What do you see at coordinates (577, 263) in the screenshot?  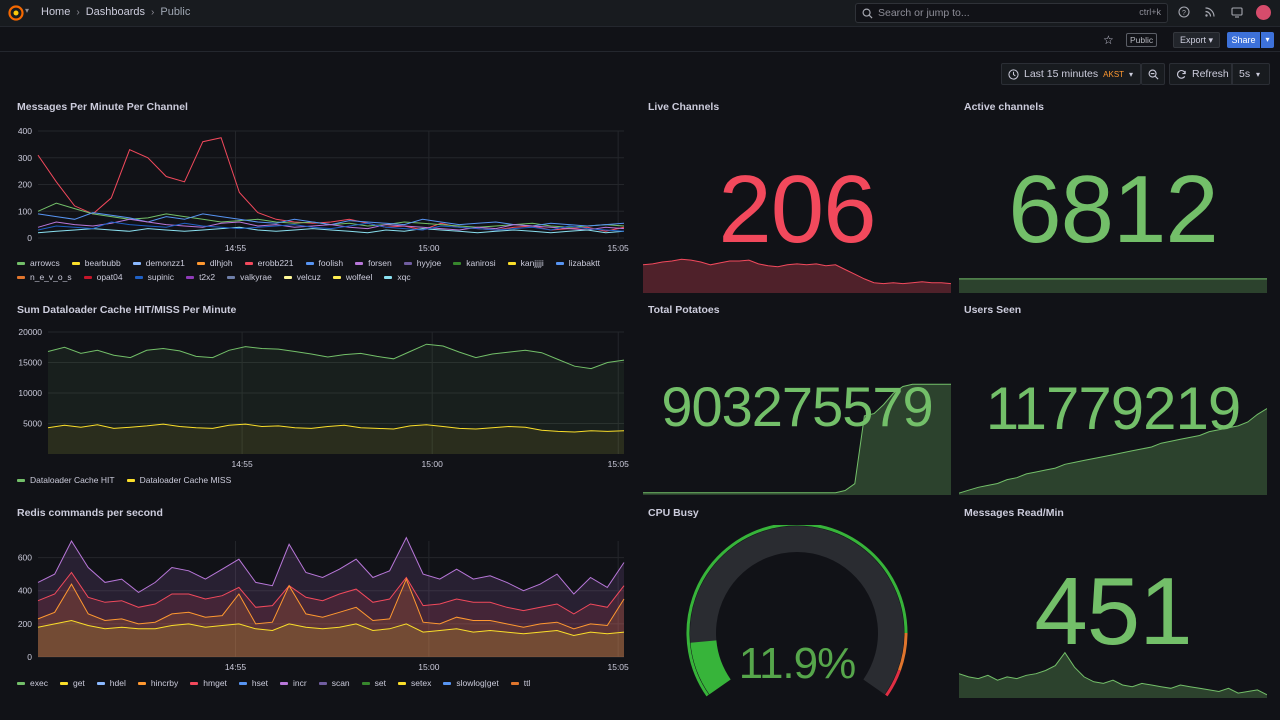 I see `legend-item: lizabaktt` at bounding box center [577, 263].